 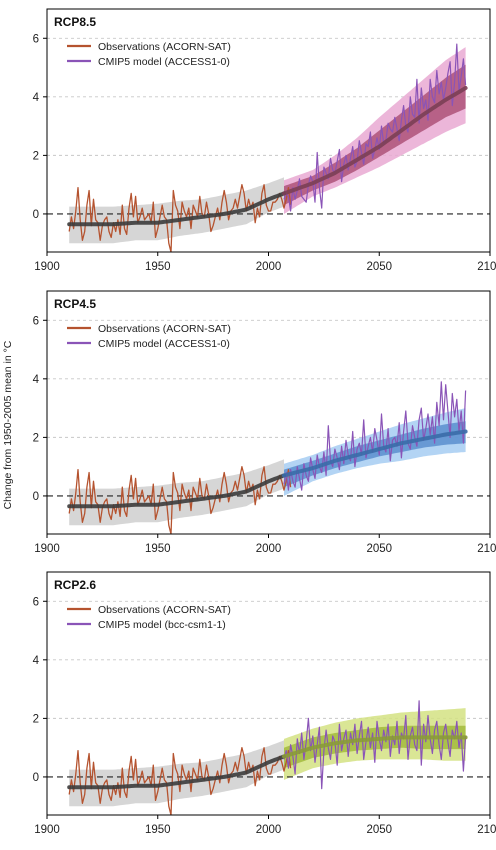 What do you see at coordinates (162, 625) in the screenshot?
I see `legend-label-model: CMIP5 model (bcc-csm1-1)` at bounding box center [162, 625].